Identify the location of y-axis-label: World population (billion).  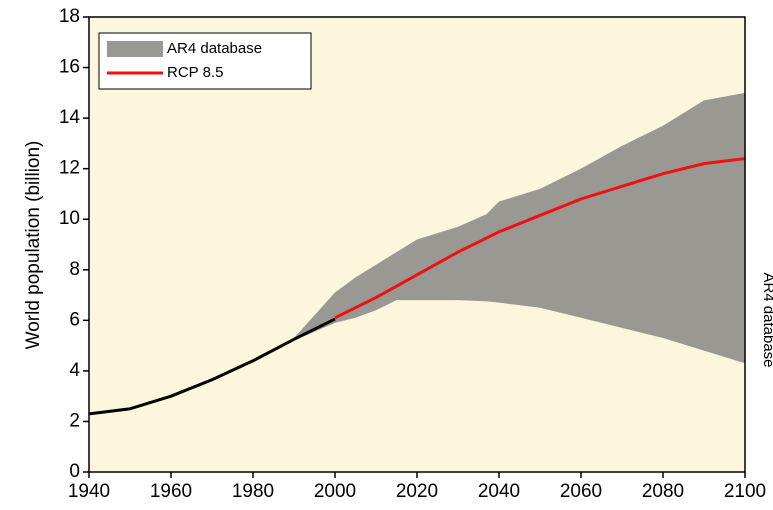
(33, 245).